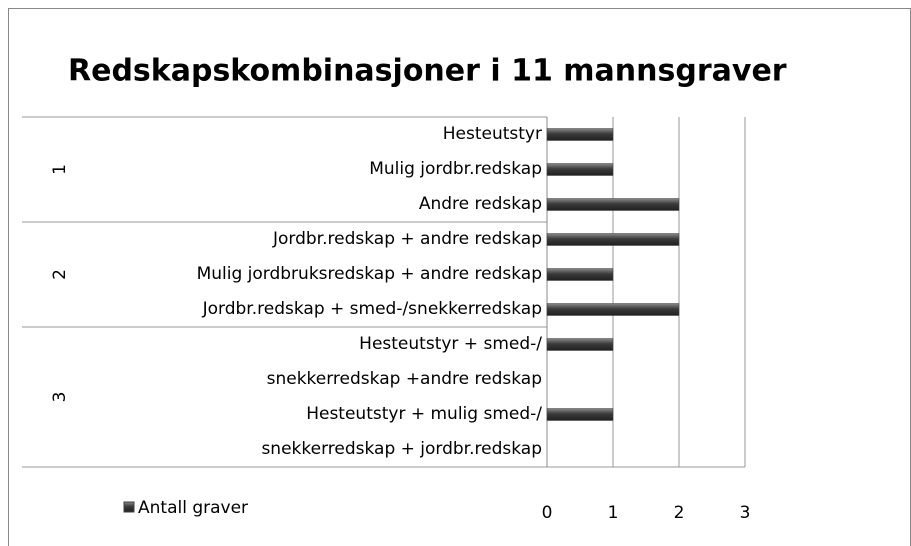 Image resolution: width=911 pixels, height=546 pixels. Describe the element at coordinates (679, 513) in the screenshot. I see `x-tick-label: 2` at that location.